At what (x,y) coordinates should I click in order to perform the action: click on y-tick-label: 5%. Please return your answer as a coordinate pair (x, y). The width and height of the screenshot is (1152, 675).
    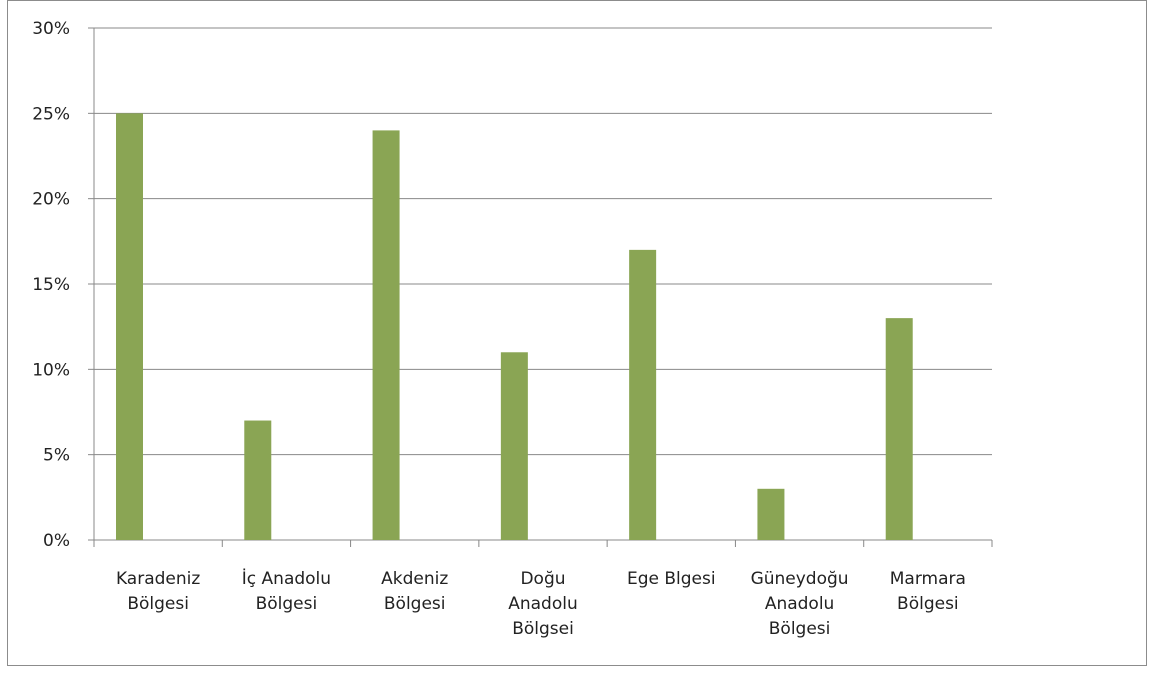
    Looking at the image, I should click on (56, 456).